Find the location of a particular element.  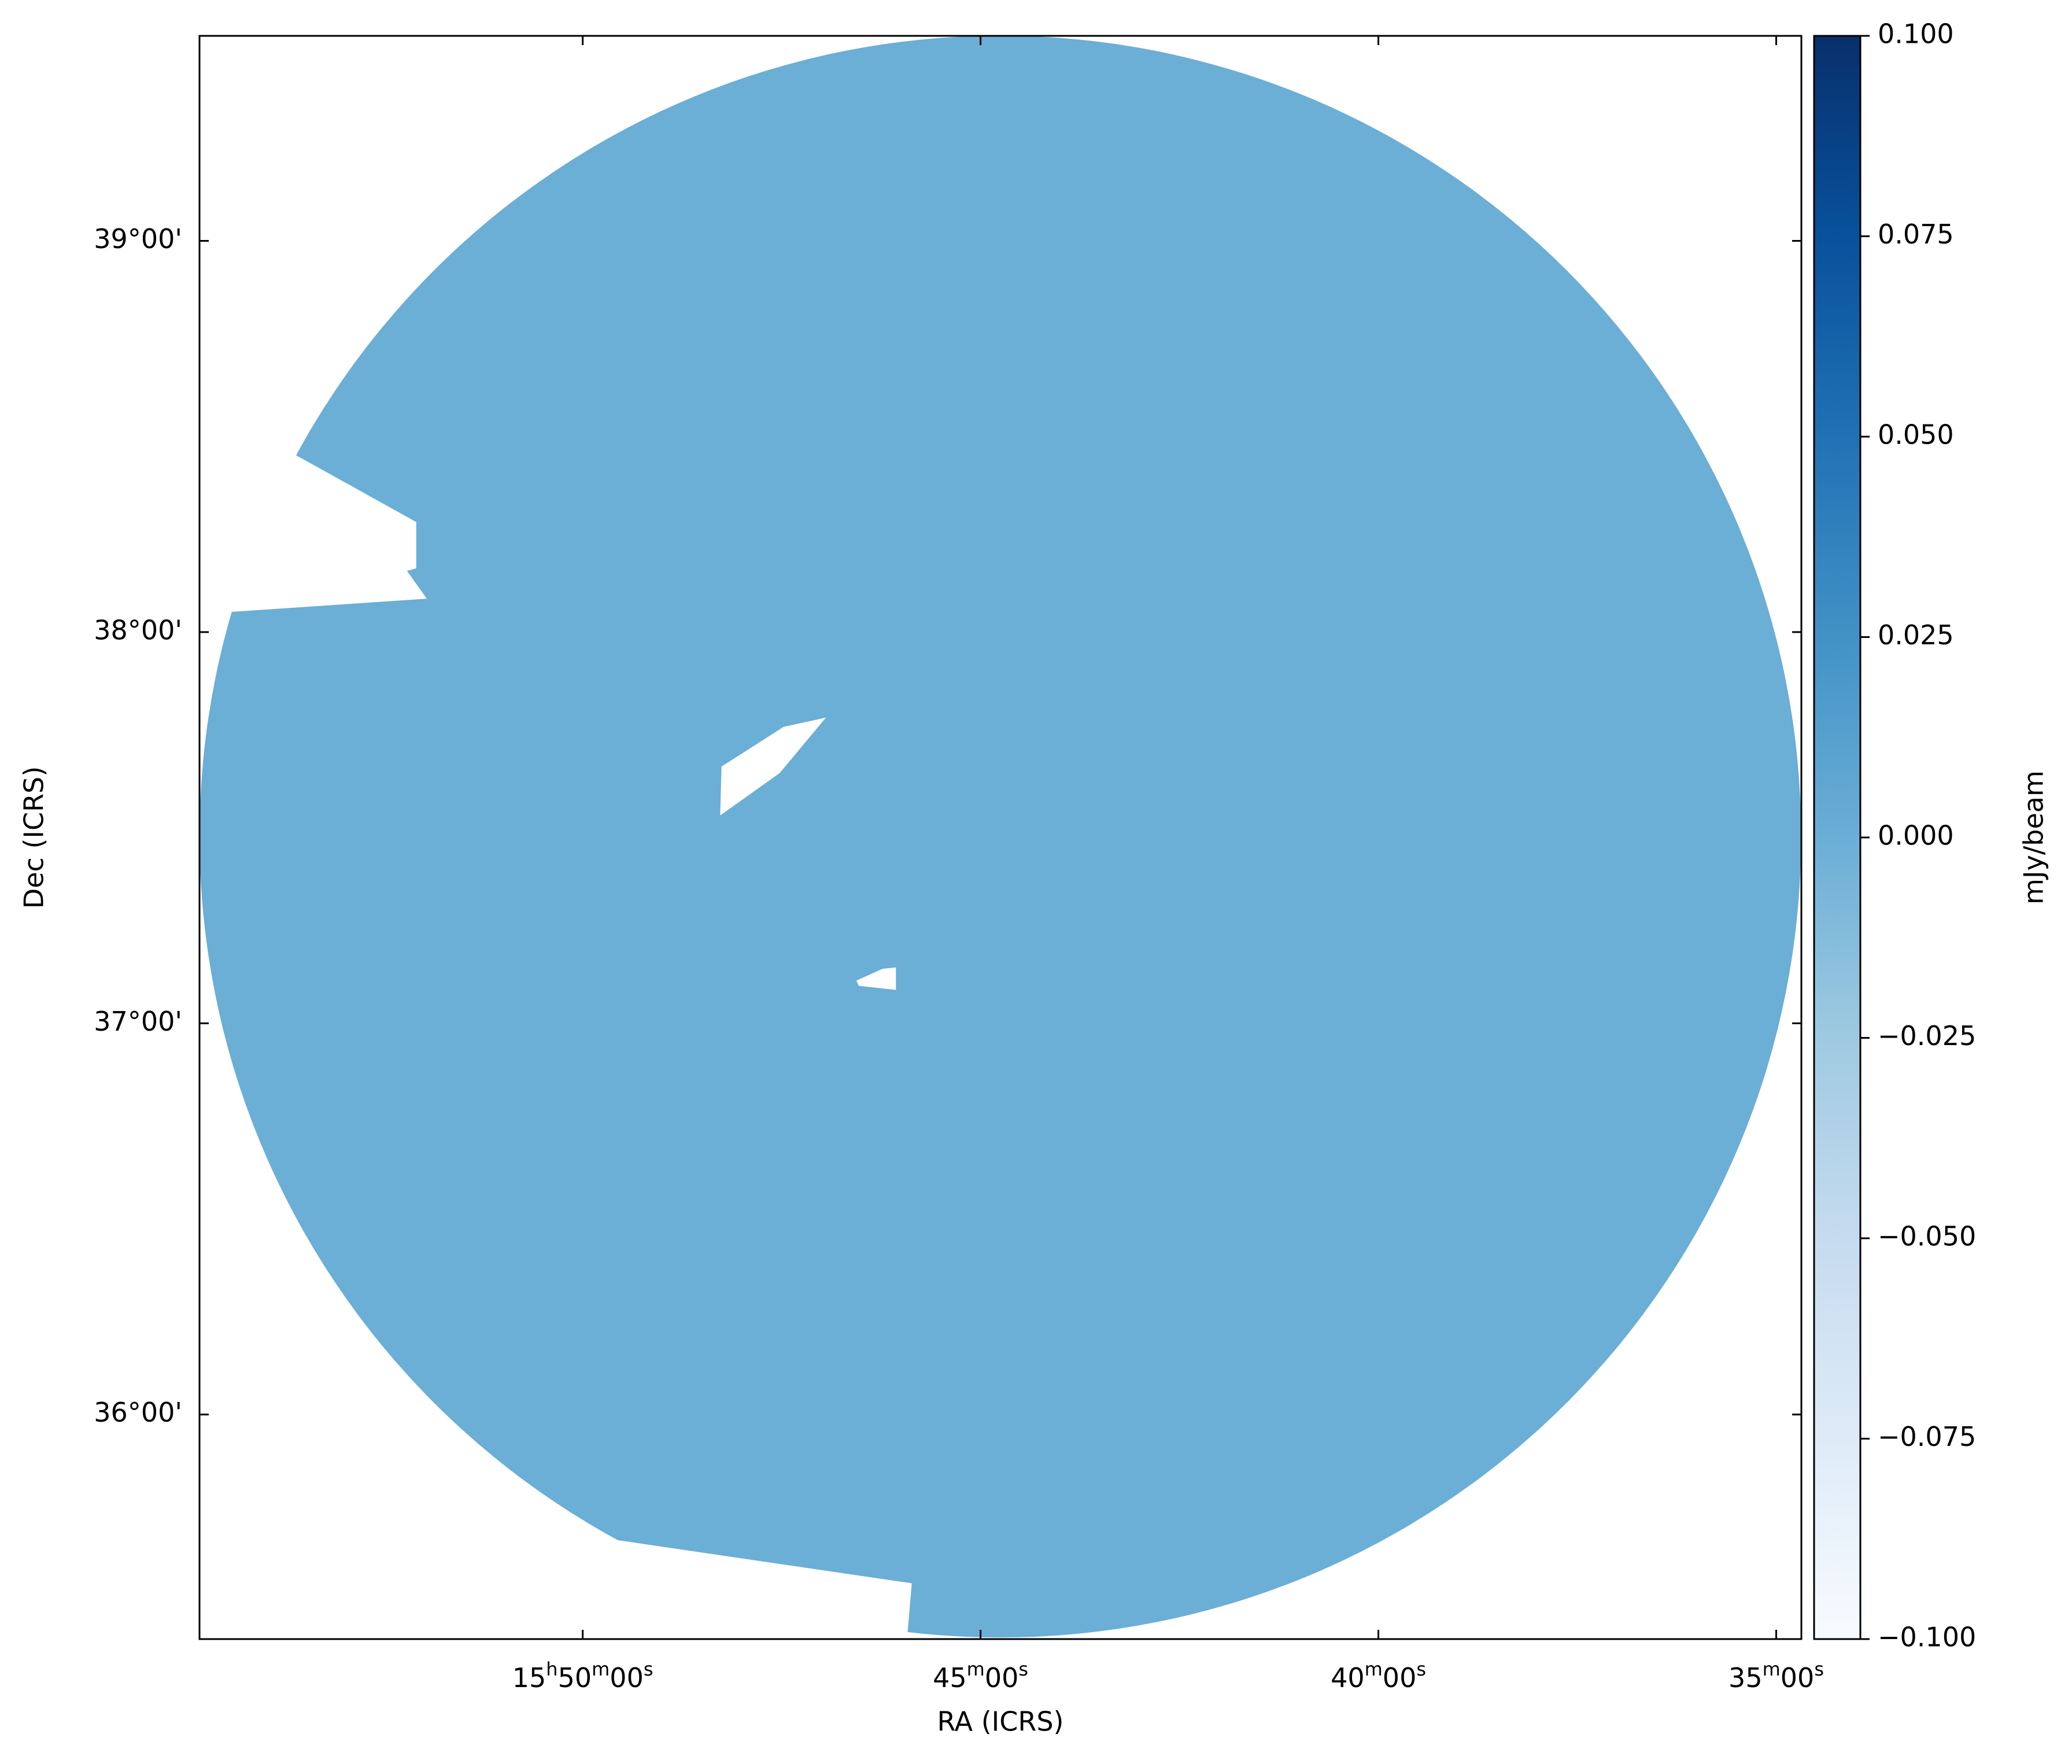

colorbar-tick-label: 0.100 is located at coordinates (1916, 34).